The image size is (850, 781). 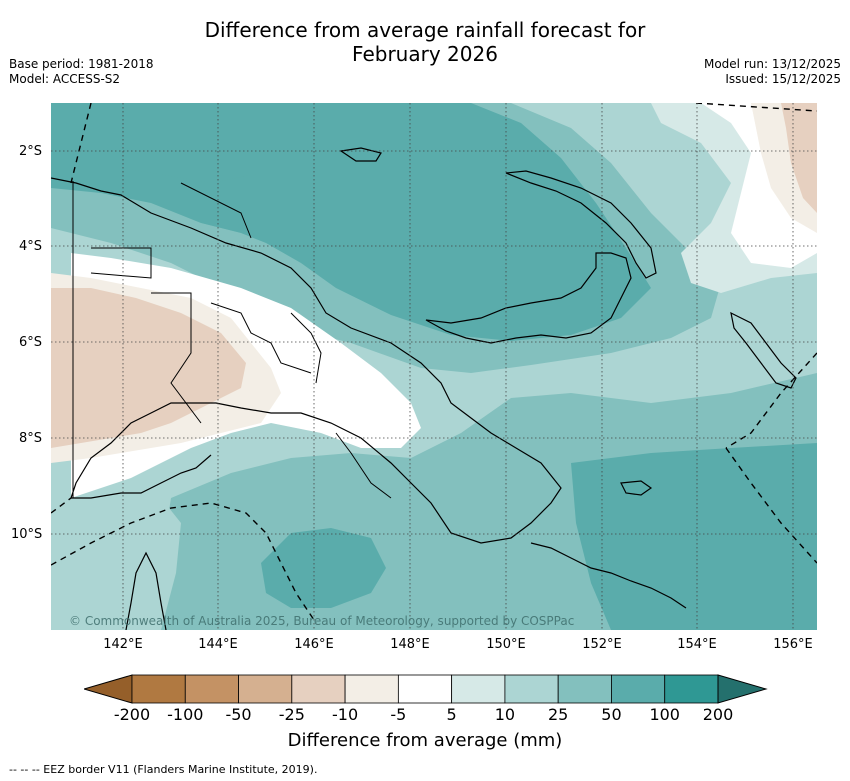 I want to click on colorbar-tick-label: -200, so click(x=132, y=714).